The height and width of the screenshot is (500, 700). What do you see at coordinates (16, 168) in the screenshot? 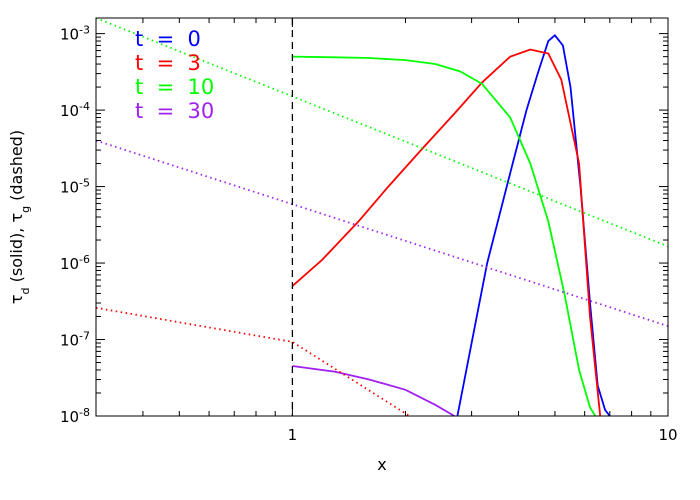
I see `y-label-dashed: (dashed)` at bounding box center [16, 168].